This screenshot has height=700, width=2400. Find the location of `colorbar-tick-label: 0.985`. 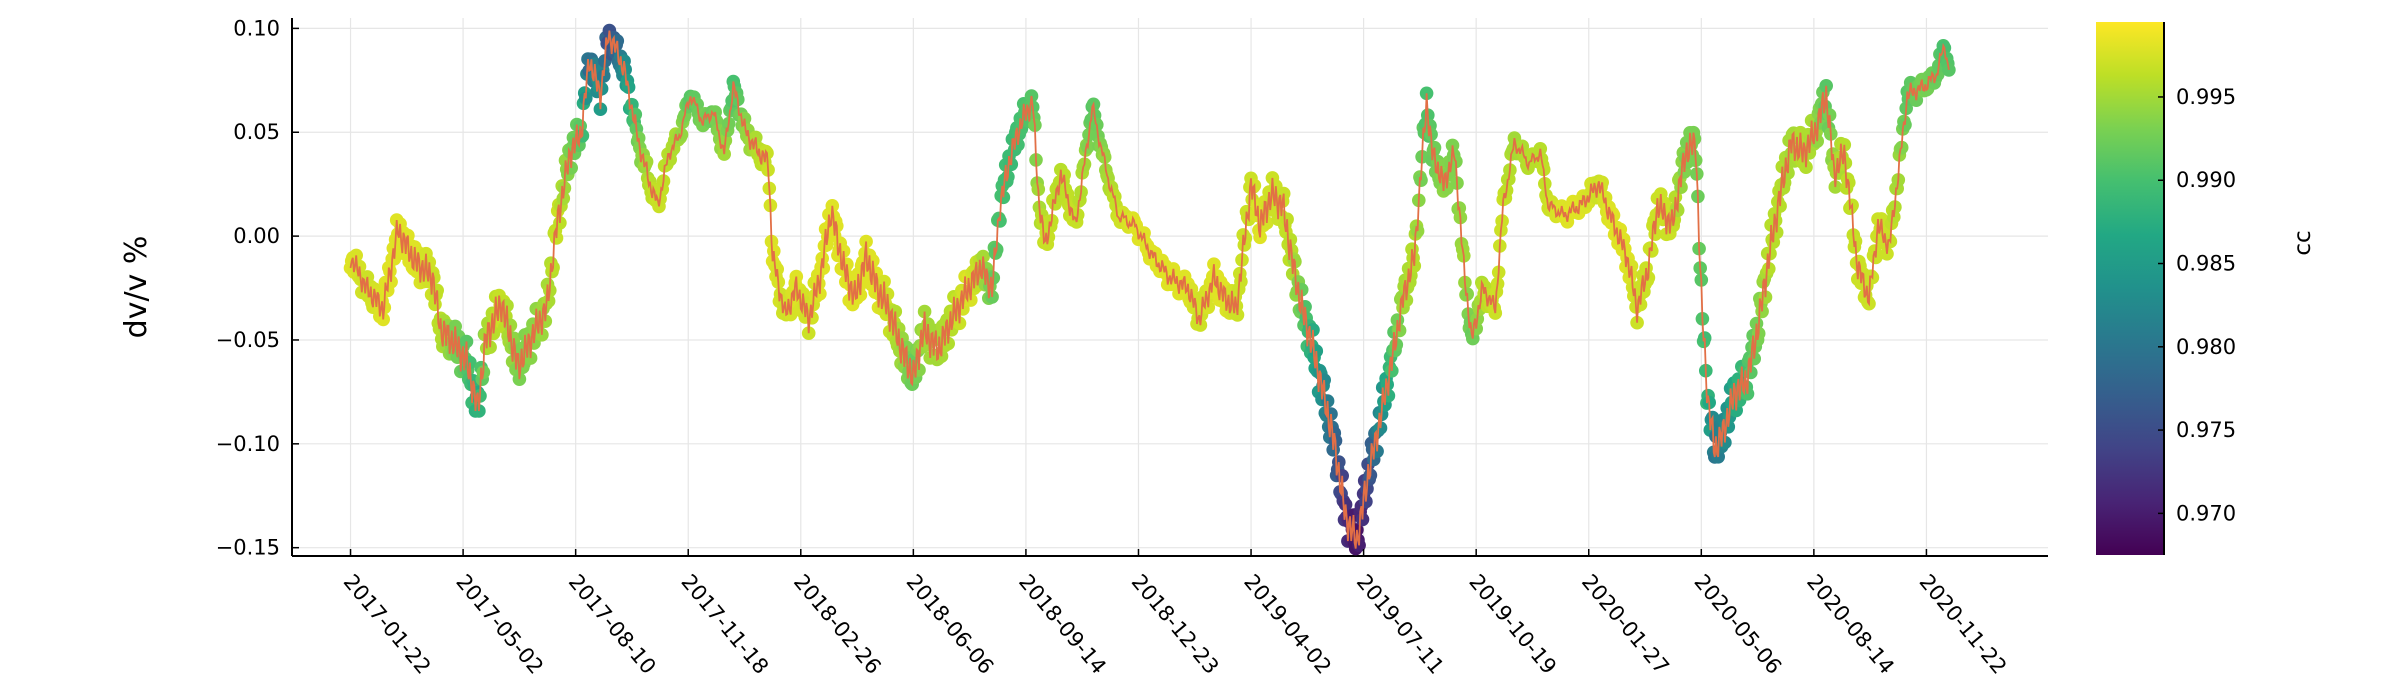

colorbar-tick-label: 0.985 is located at coordinates (2206, 264).